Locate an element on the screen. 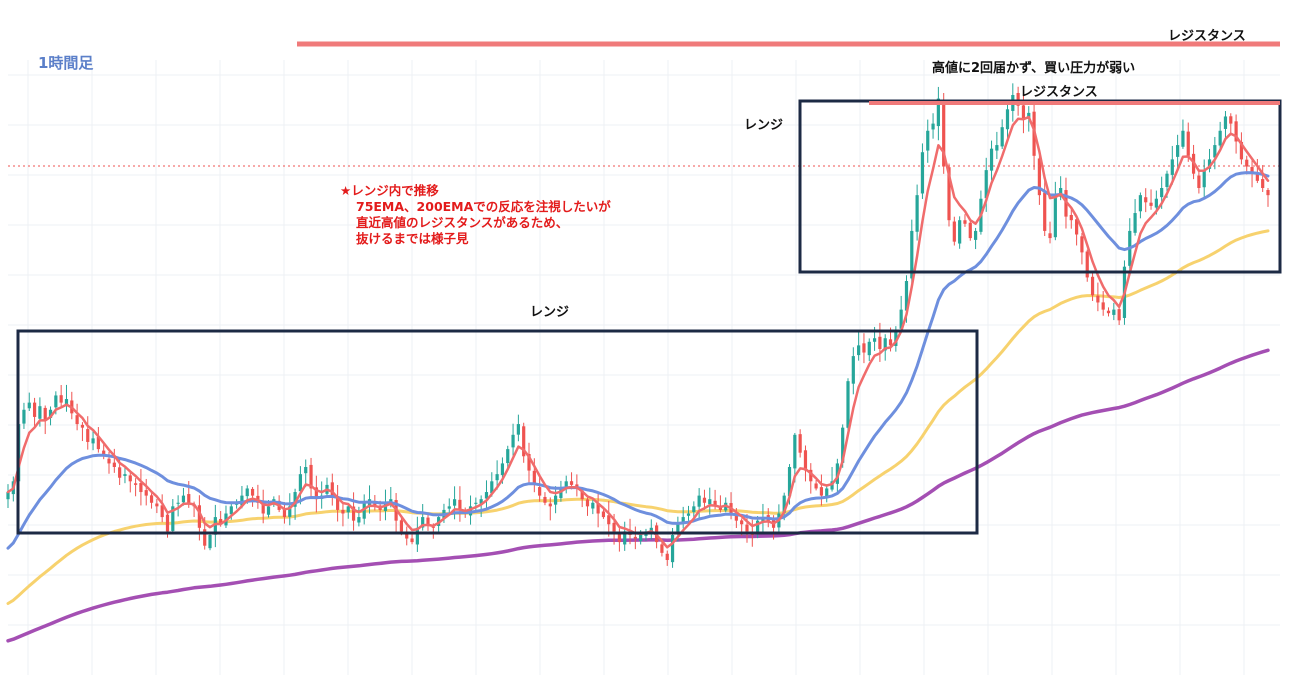 The image size is (1291, 675). memo-line-1: ★レンジ内で推移 is located at coordinates (389, 190).